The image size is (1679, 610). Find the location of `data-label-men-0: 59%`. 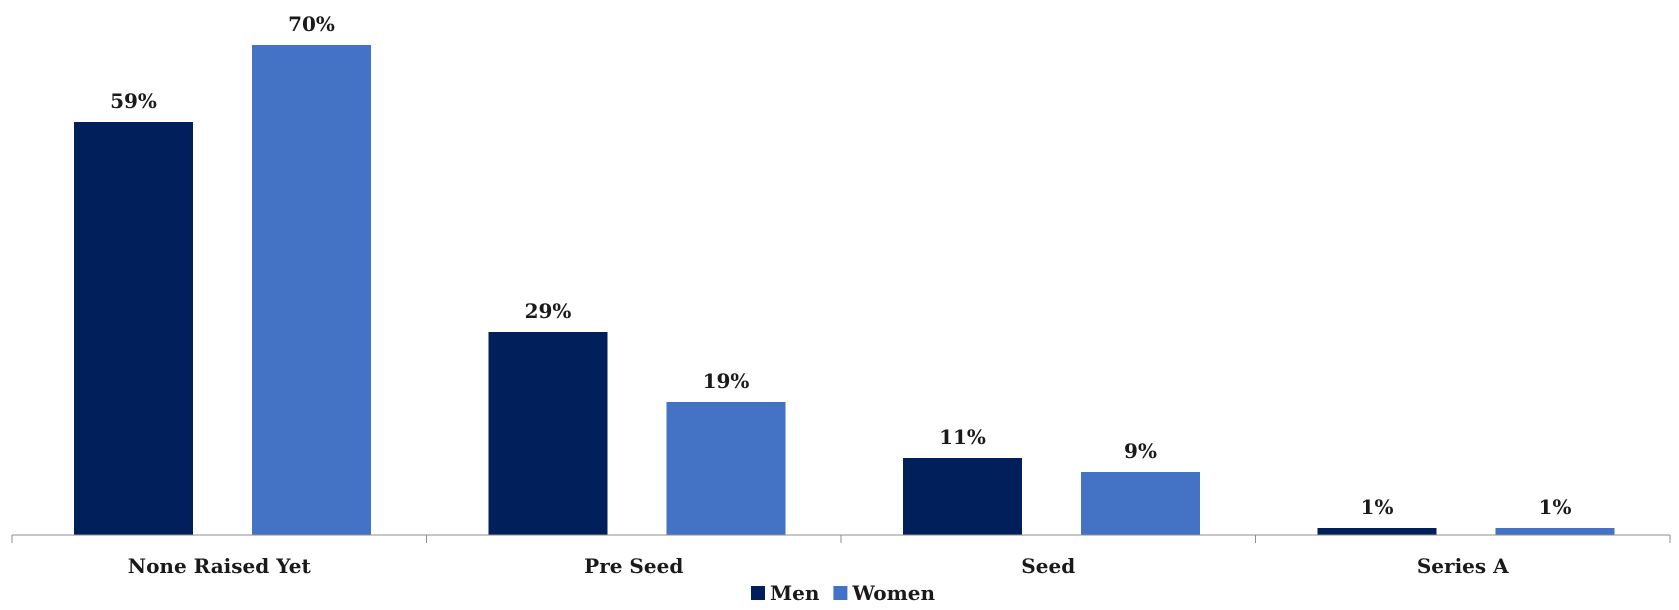

data-label-men-0: 59% is located at coordinates (133, 101).